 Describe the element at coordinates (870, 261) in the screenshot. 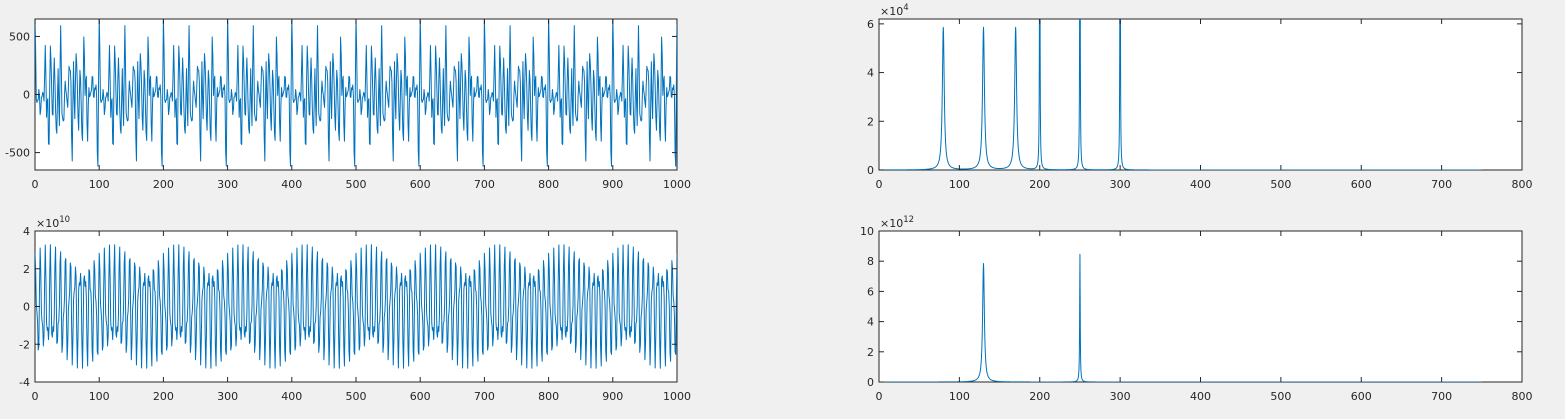

I see `y-tick-label: 8` at that location.